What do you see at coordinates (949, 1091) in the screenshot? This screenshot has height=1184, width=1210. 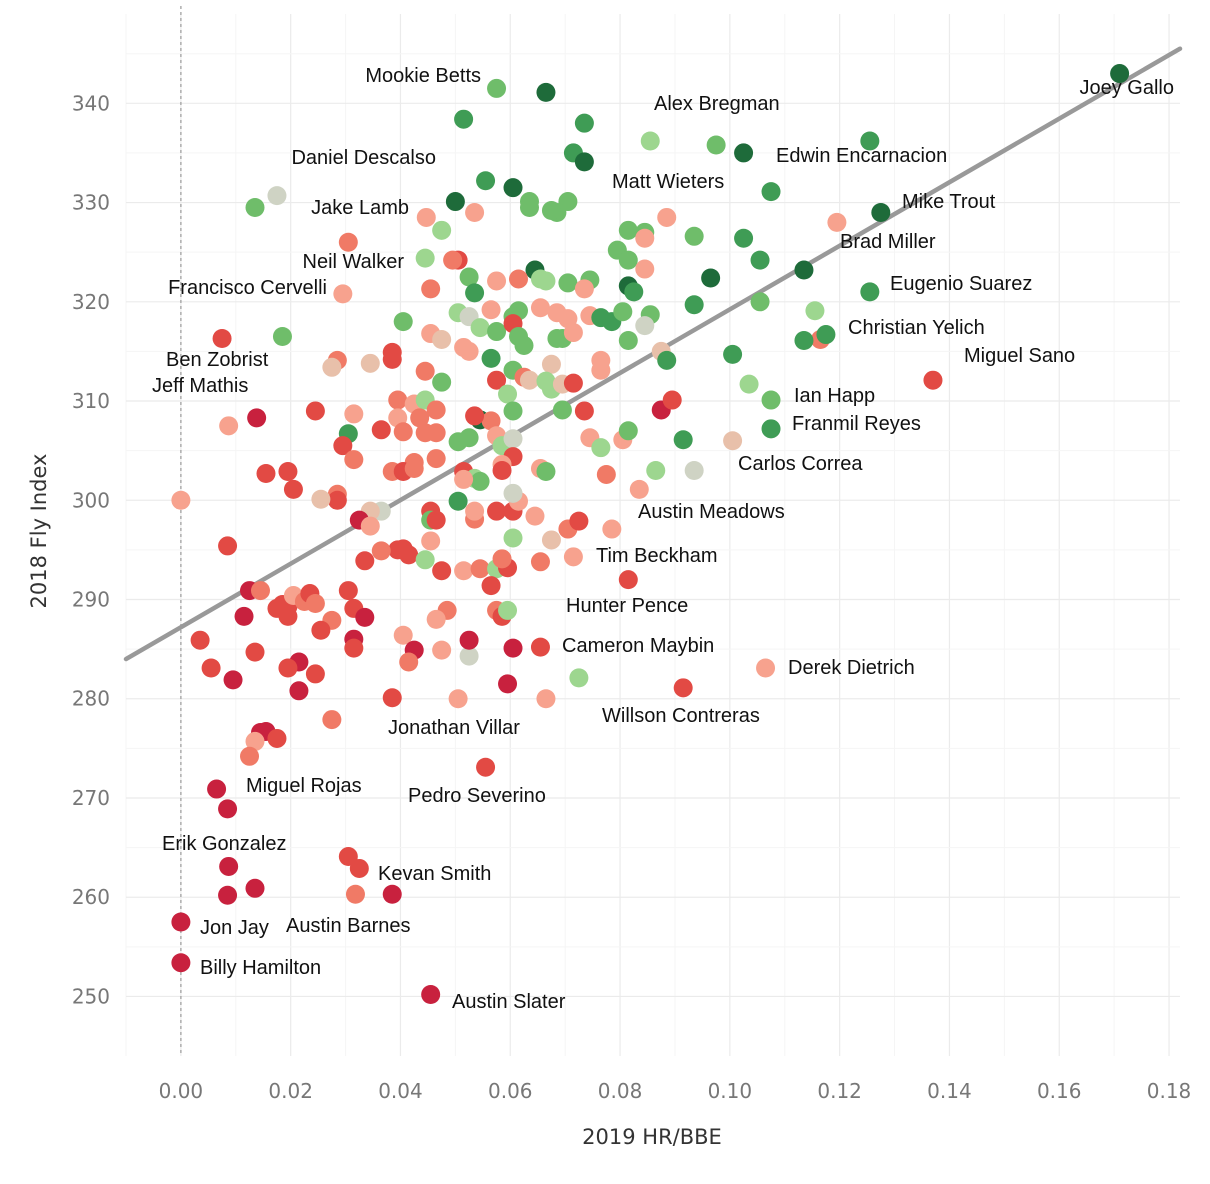 I see `x-tick-label: 0.14` at bounding box center [949, 1091].